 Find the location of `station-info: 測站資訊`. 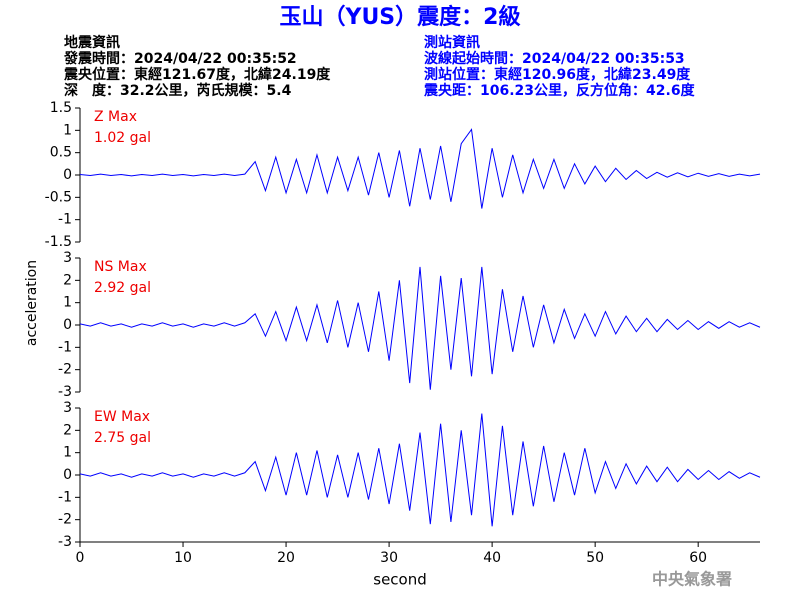

station-info: 測站資訊 is located at coordinates (452, 42).